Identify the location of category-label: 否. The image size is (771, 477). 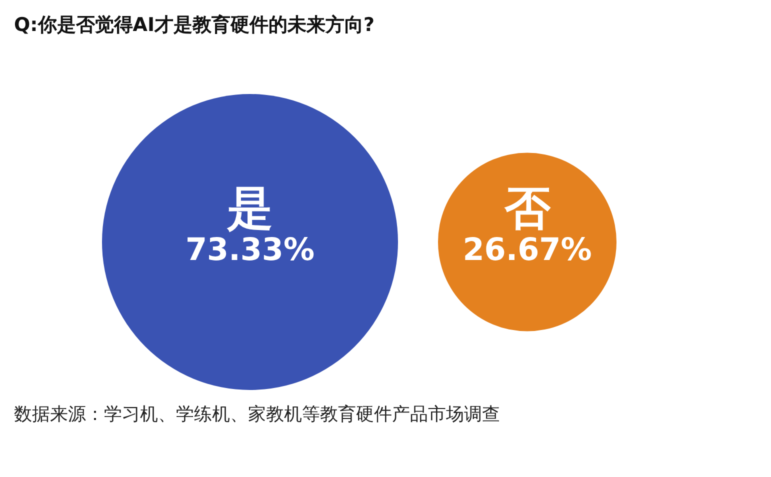
(527, 208).